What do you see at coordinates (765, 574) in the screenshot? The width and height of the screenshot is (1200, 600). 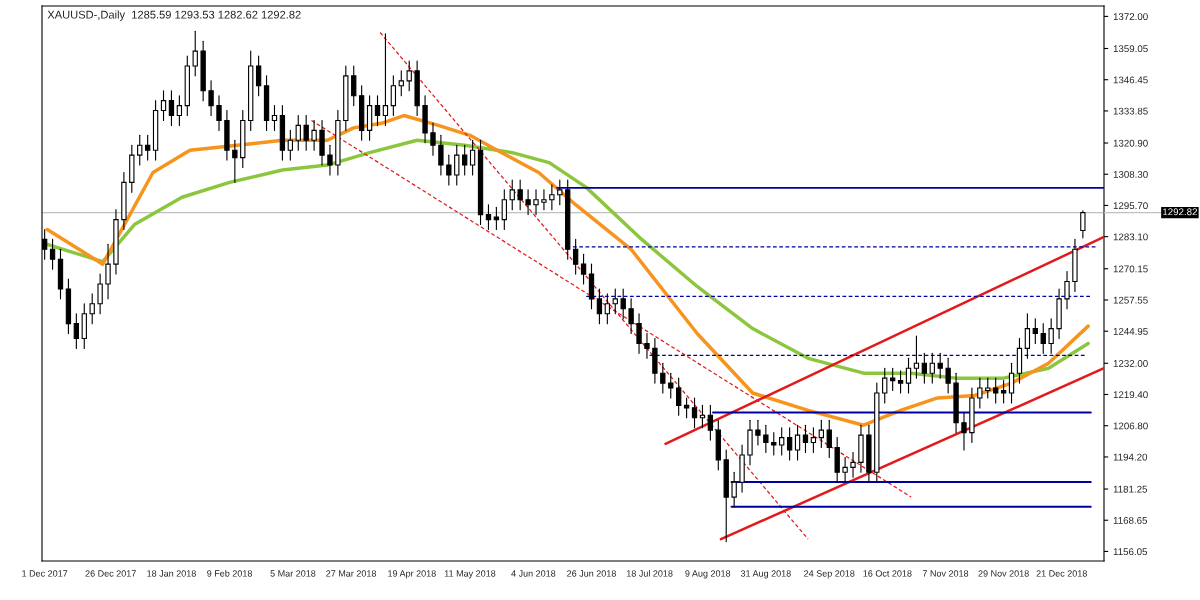 I see `x-tick-label: 31 Aug 2018` at bounding box center [765, 574].